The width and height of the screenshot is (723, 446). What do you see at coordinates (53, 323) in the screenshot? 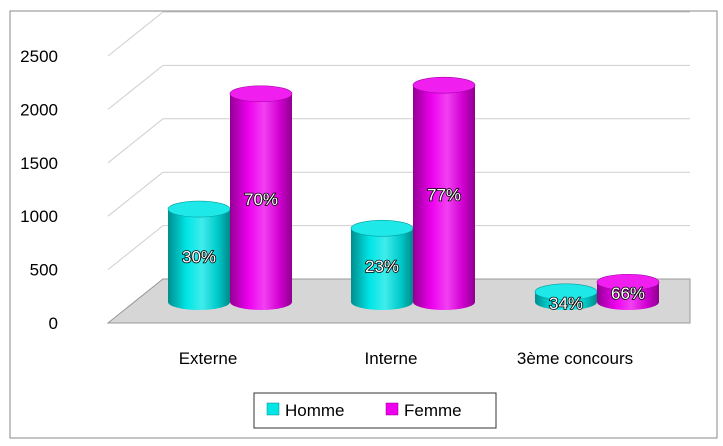
I see `y-tick-label: 0` at bounding box center [53, 323].